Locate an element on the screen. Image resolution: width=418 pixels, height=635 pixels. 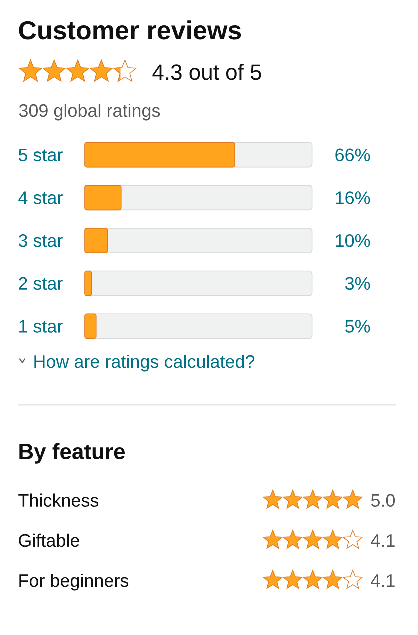
data-label: 16% is located at coordinates (353, 198).